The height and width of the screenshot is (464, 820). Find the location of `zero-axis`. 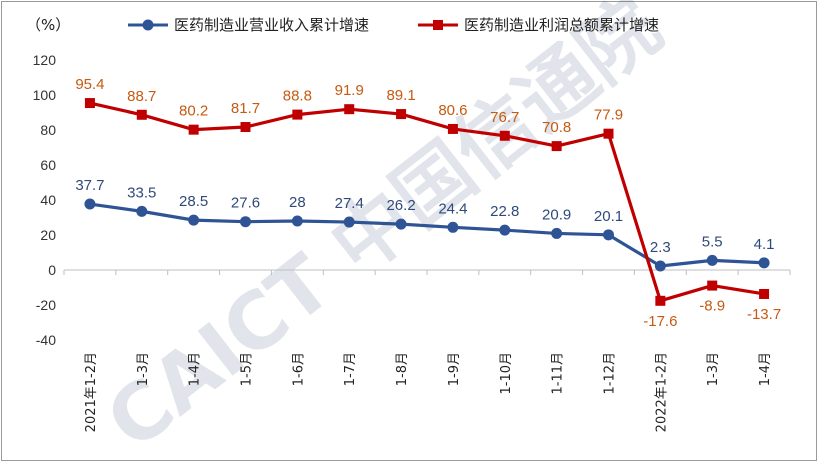

zero-axis is located at coordinates (427, 272).